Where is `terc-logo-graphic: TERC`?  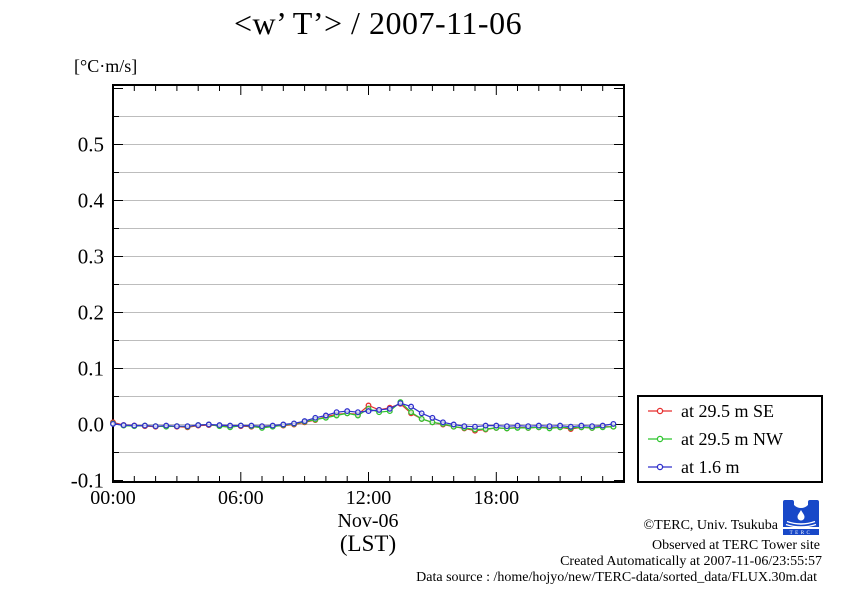 terc-logo-graphic: TERC is located at coordinates (801, 518).